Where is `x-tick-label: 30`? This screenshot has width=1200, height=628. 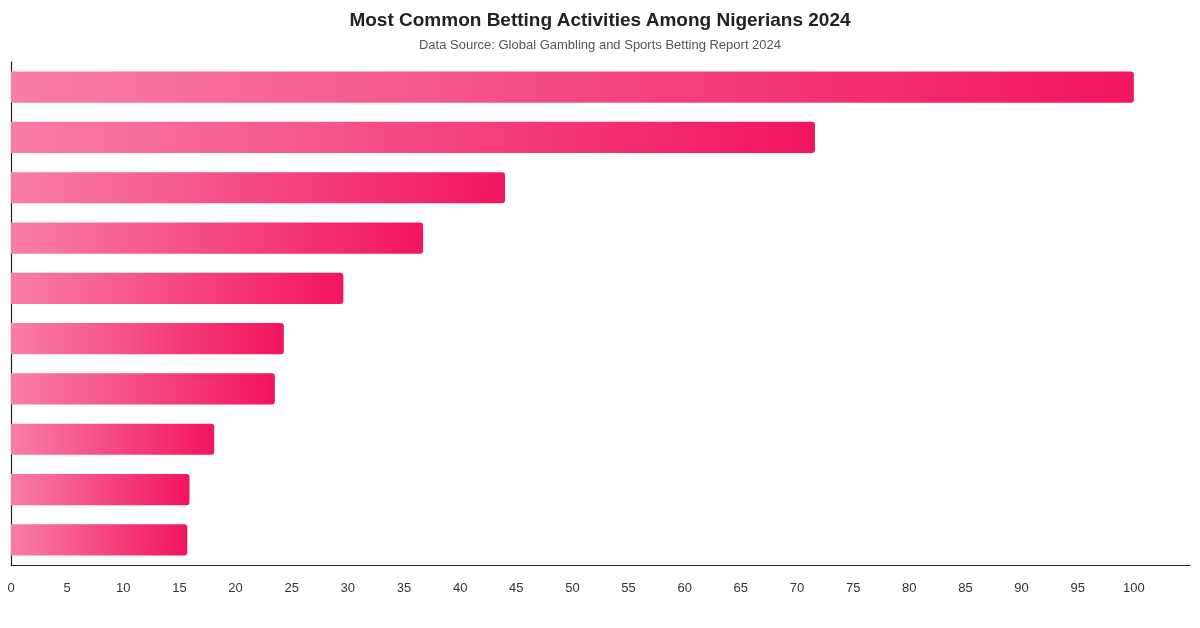 x-tick-label: 30 is located at coordinates (348, 587).